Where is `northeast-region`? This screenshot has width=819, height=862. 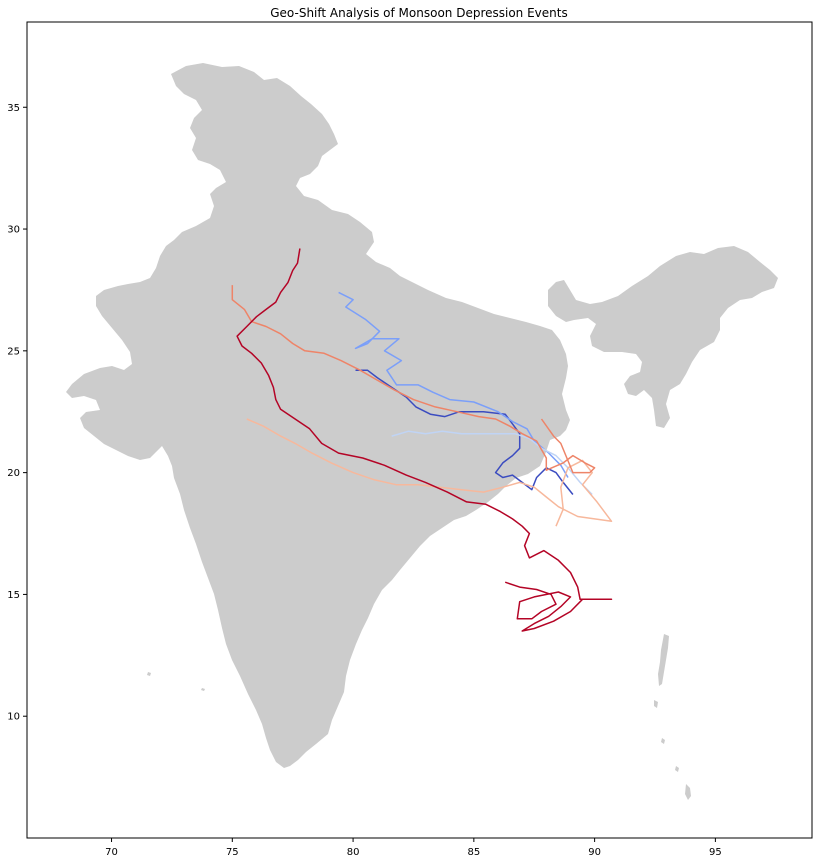 northeast-region is located at coordinates (663, 337).